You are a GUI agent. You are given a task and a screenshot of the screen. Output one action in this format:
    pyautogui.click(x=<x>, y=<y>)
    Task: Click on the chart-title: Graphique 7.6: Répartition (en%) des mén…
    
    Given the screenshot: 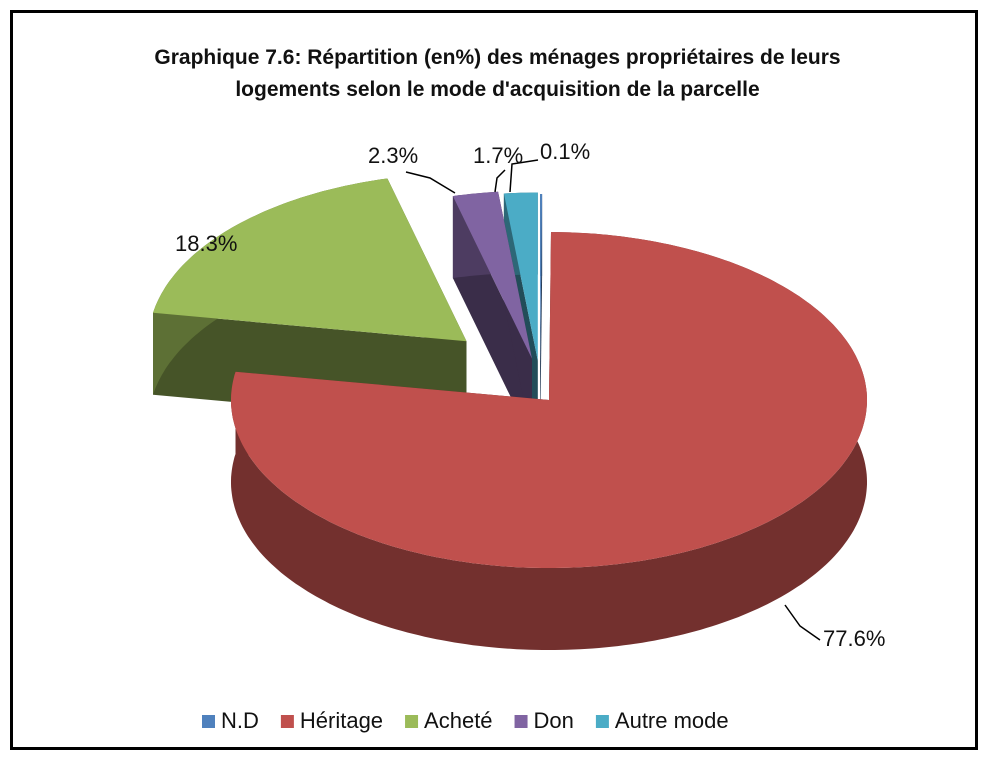 What is the action you would take?
    pyautogui.click(x=497, y=73)
    